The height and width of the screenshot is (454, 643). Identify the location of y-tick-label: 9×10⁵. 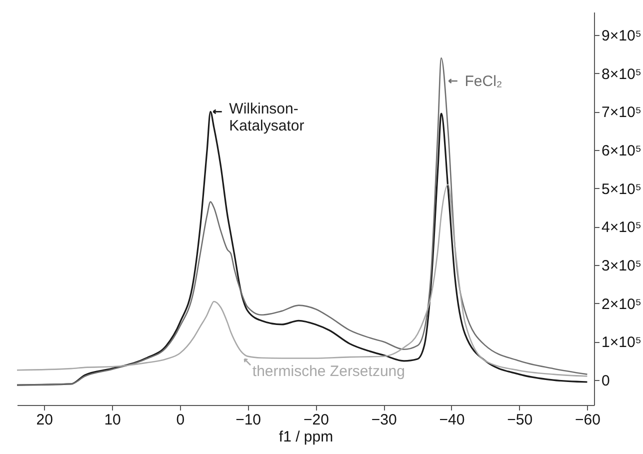
(622, 36).